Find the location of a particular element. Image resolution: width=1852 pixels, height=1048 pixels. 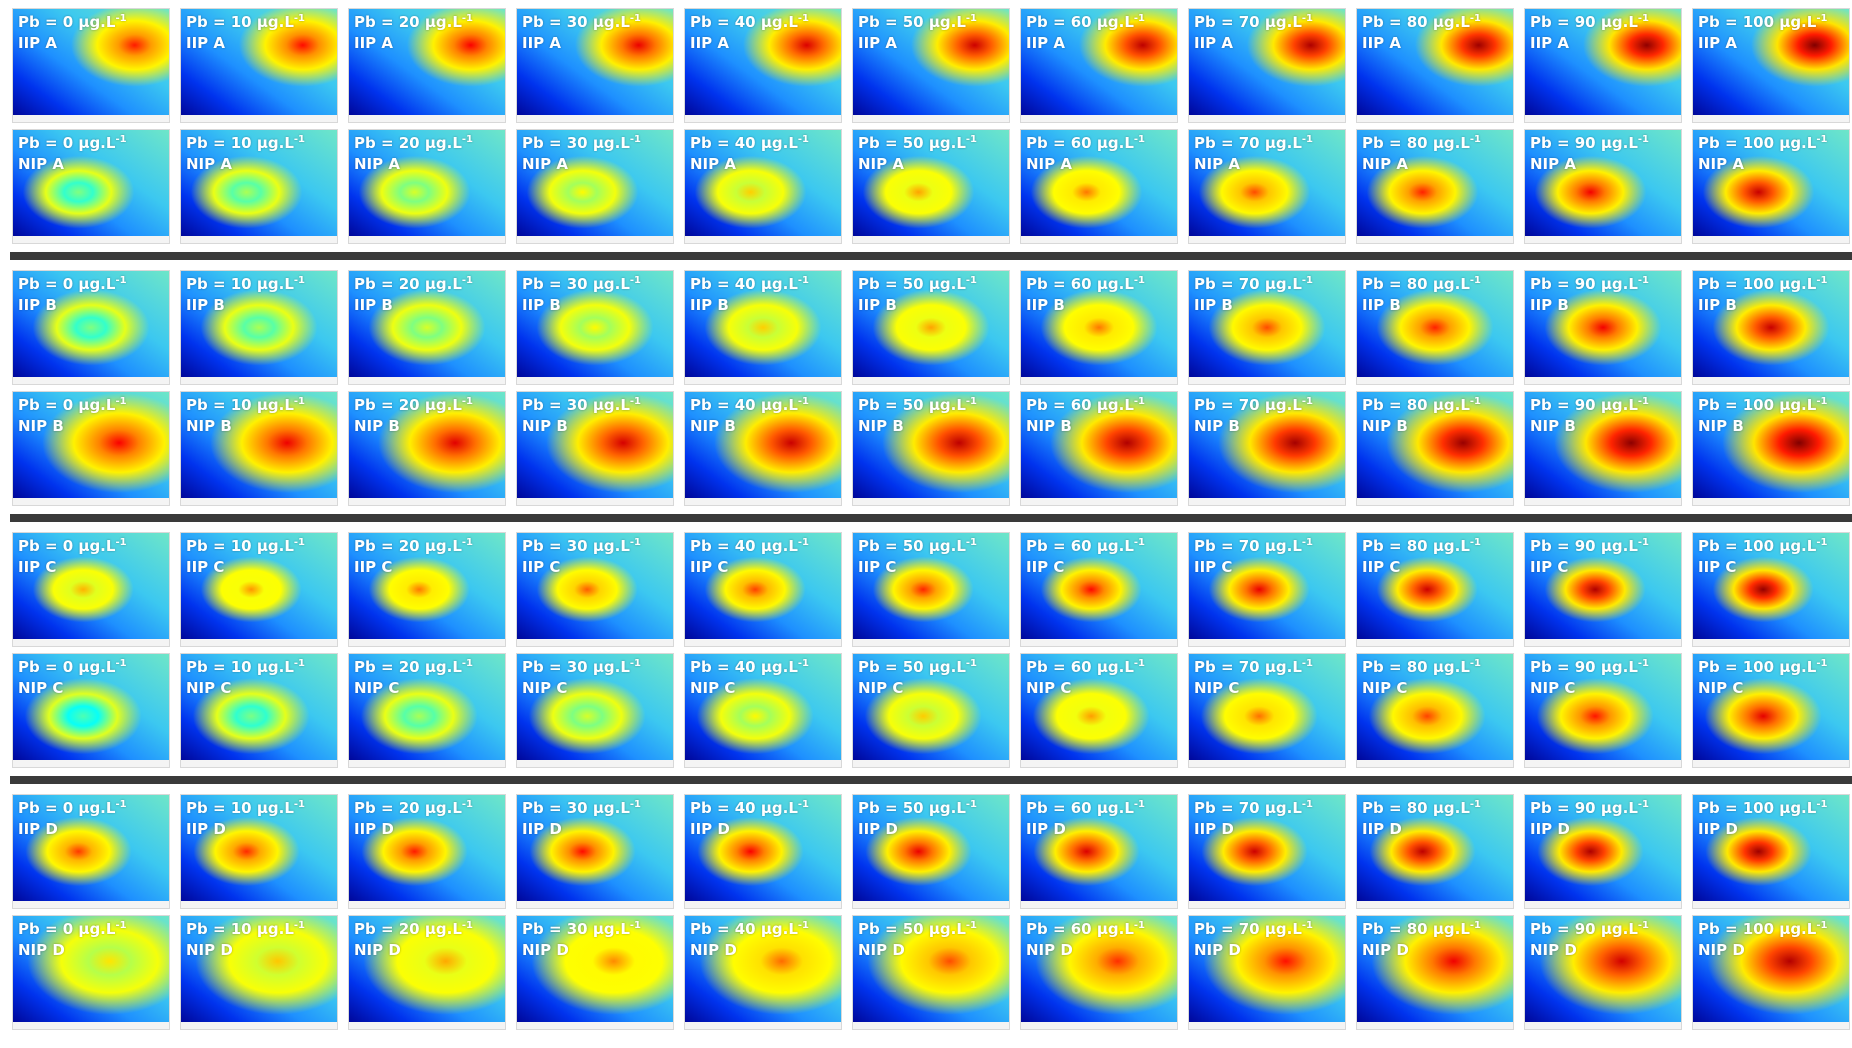

panel-label: Pb = 100 μg.L-1 IIP A is located at coordinates (1762, 33).